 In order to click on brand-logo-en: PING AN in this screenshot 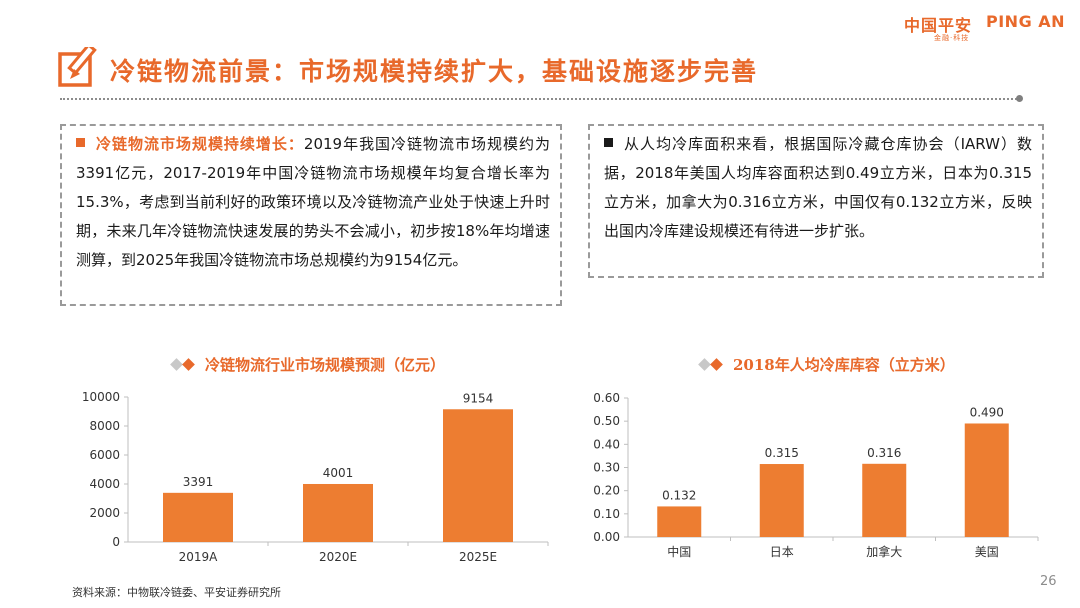, I will do `click(1026, 21)`.